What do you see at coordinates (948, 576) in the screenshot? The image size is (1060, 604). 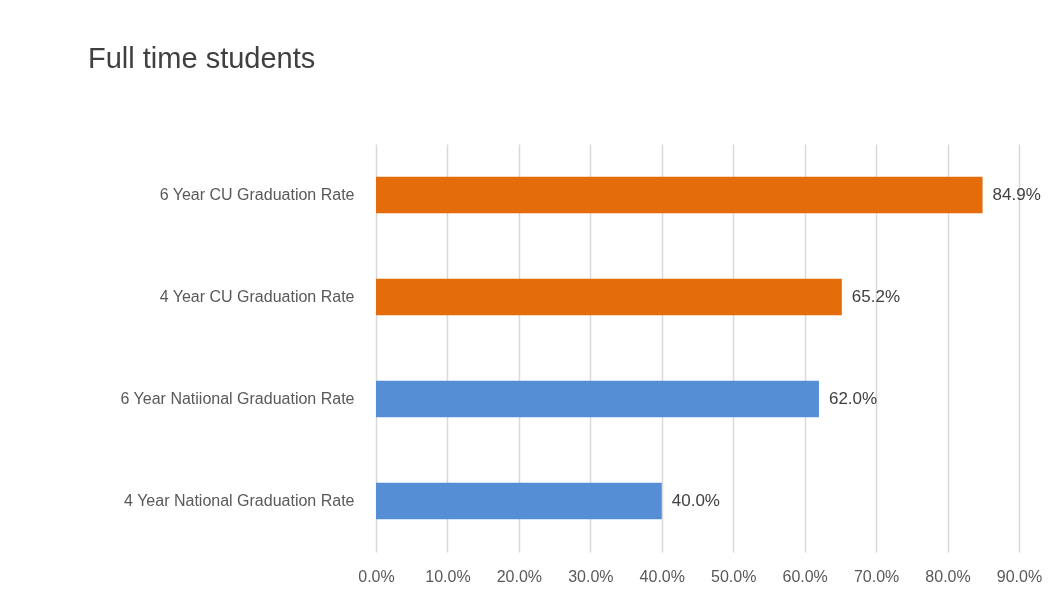 I see `x-tick-label: 80.0%` at bounding box center [948, 576].